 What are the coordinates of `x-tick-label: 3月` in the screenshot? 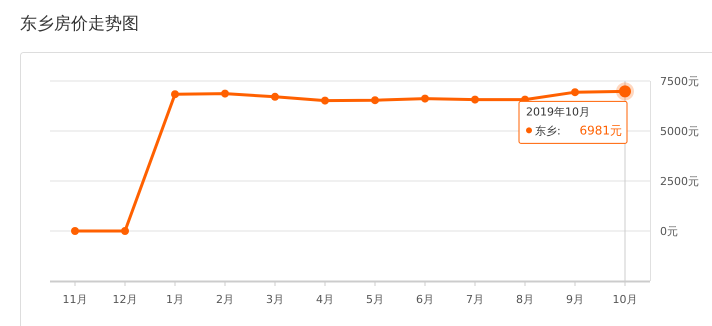 It's located at (275, 299).